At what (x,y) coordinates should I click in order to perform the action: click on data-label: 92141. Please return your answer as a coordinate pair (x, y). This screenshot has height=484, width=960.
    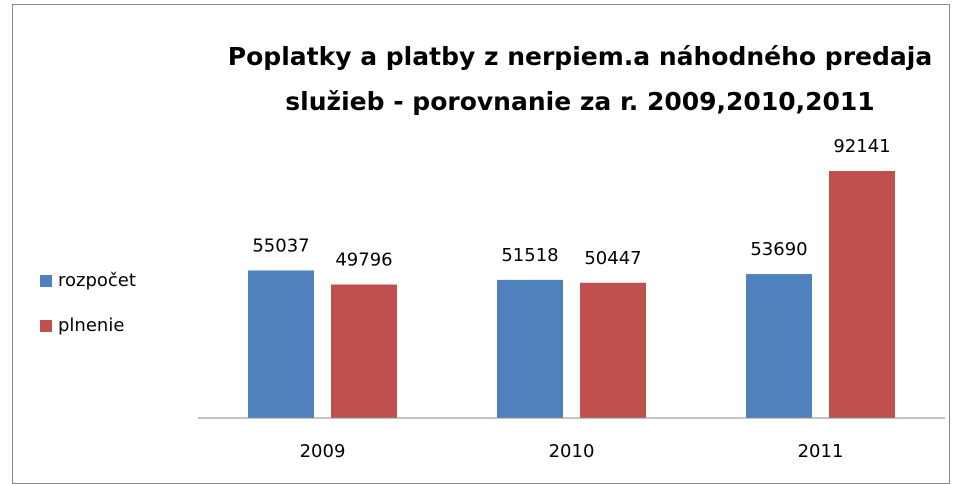
    Looking at the image, I should click on (861, 146).